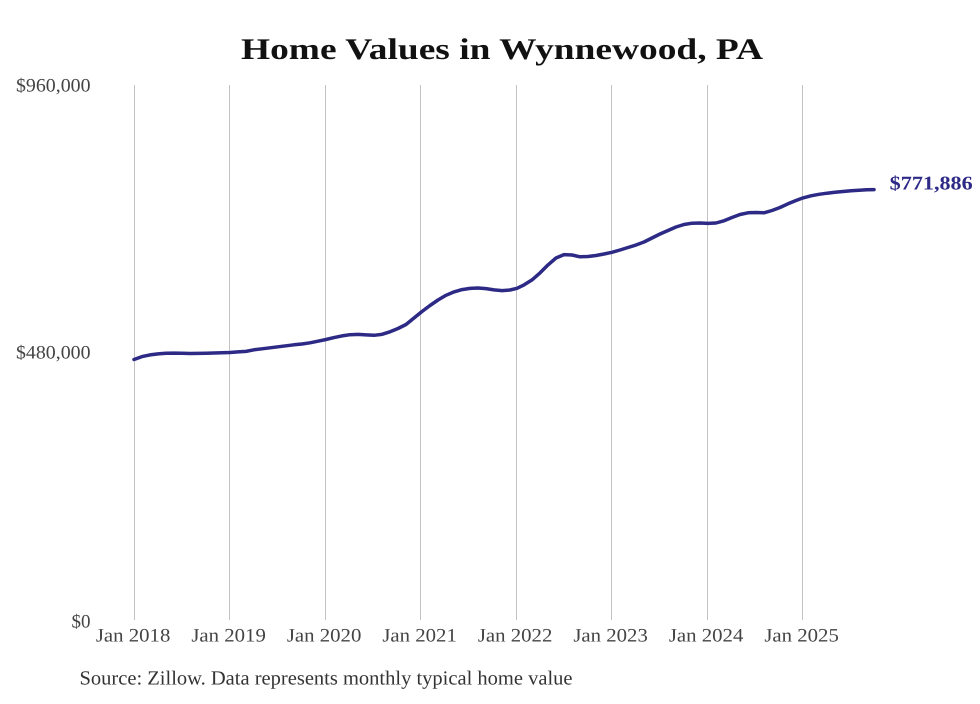  What do you see at coordinates (81, 622) in the screenshot?
I see `svg-text: $0` at bounding box center [81, 622].